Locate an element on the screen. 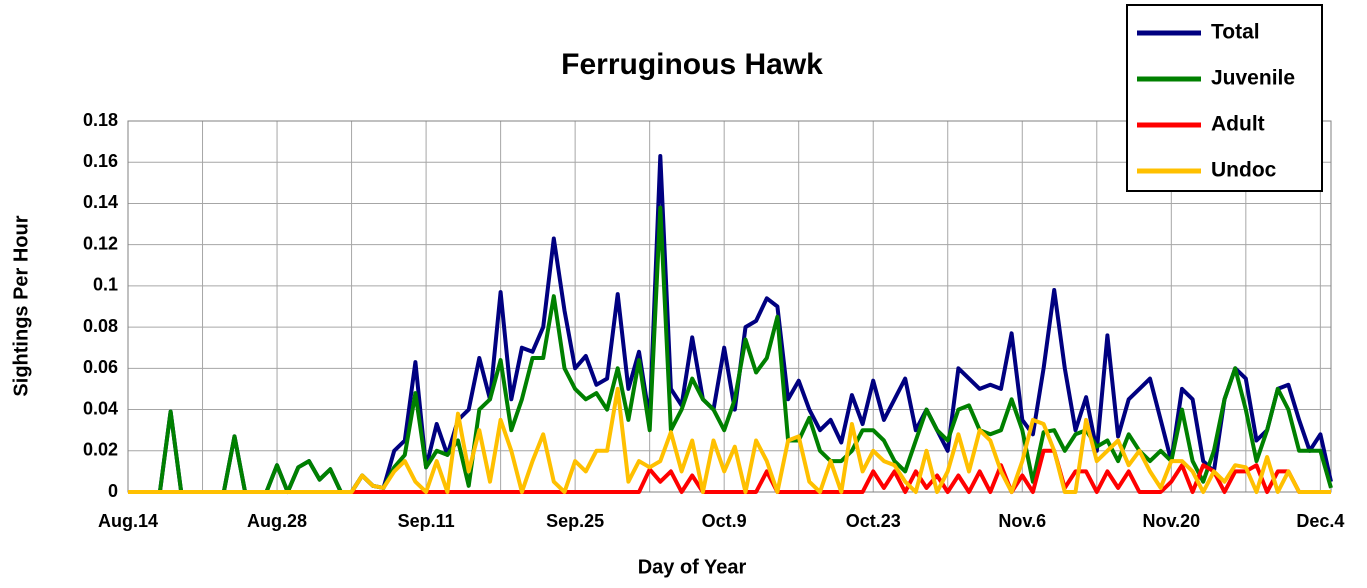  x-tick-label: Sep.25 is located at coordinates (575, 521).